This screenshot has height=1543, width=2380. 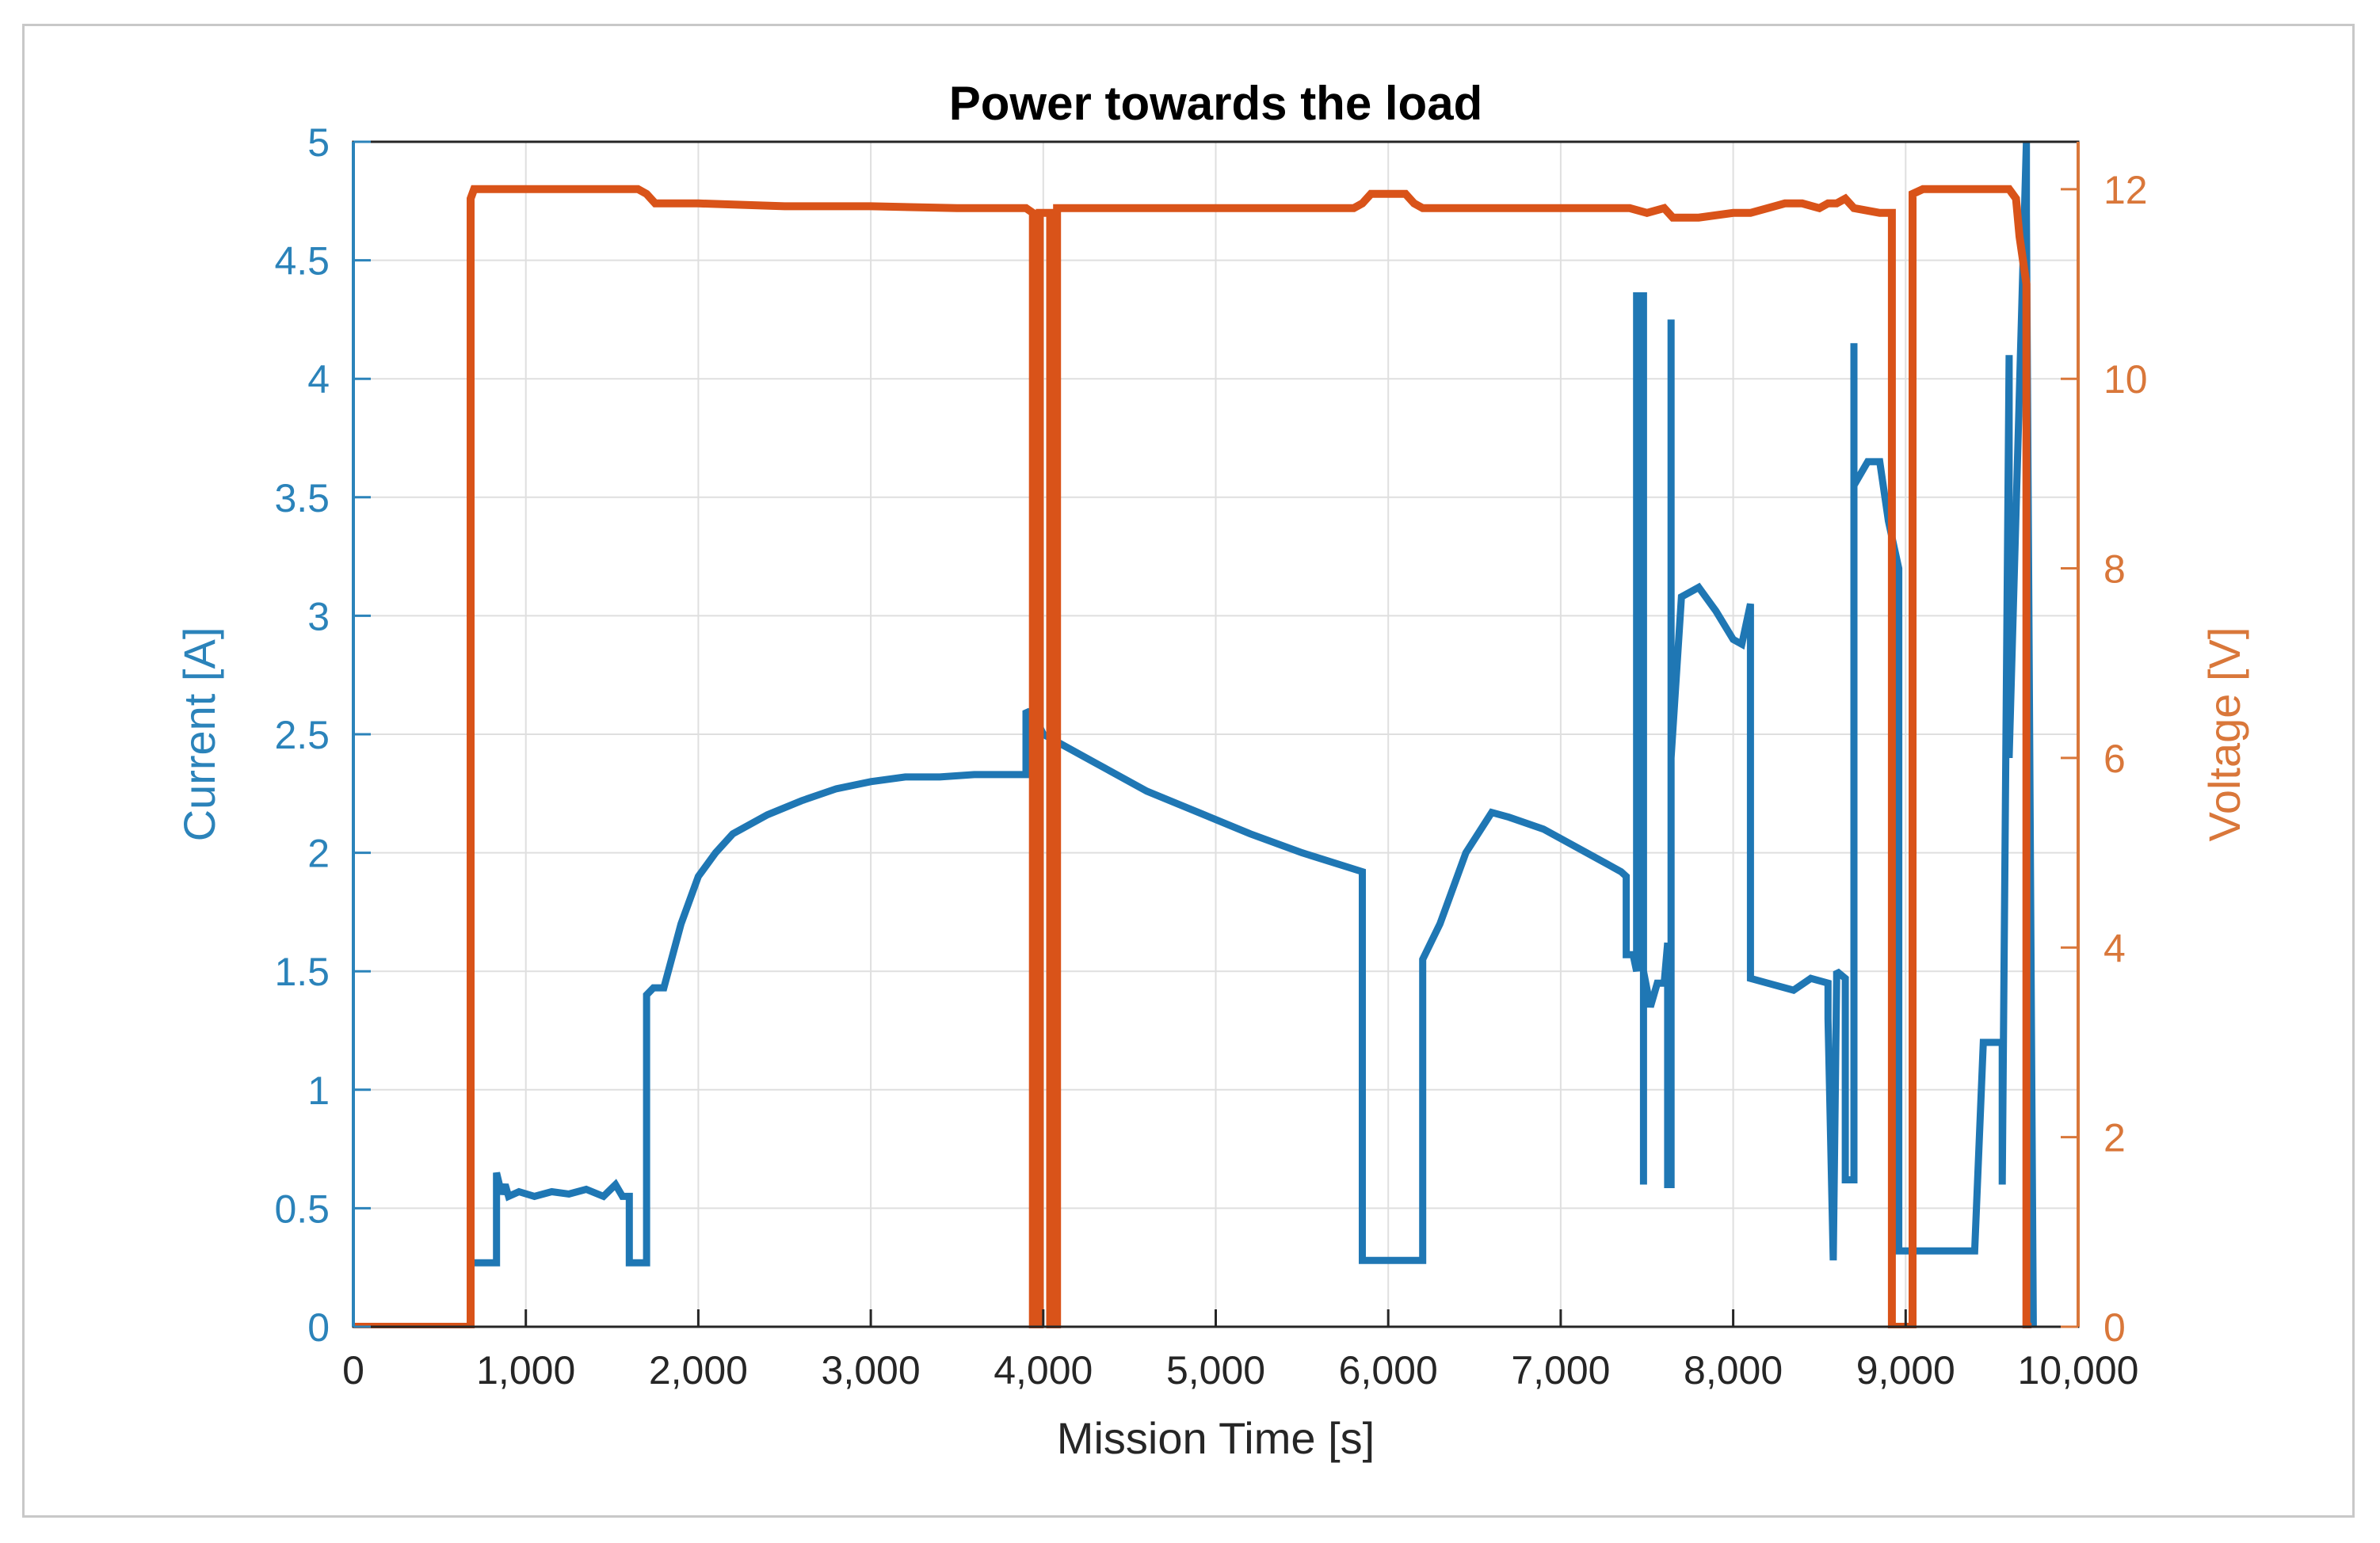 What do you see at coordinates (2078, 1371) in the screenshot?
I see `x-tick-label: 10,000` at bounding box center [2078, 1371].